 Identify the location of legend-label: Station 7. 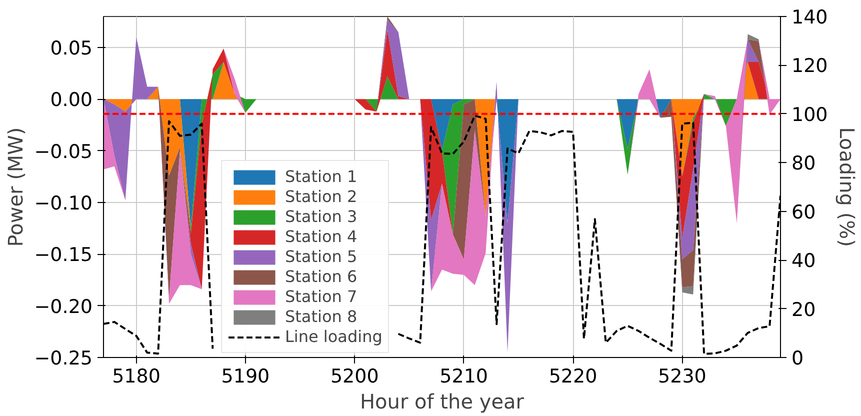
(321, 296).